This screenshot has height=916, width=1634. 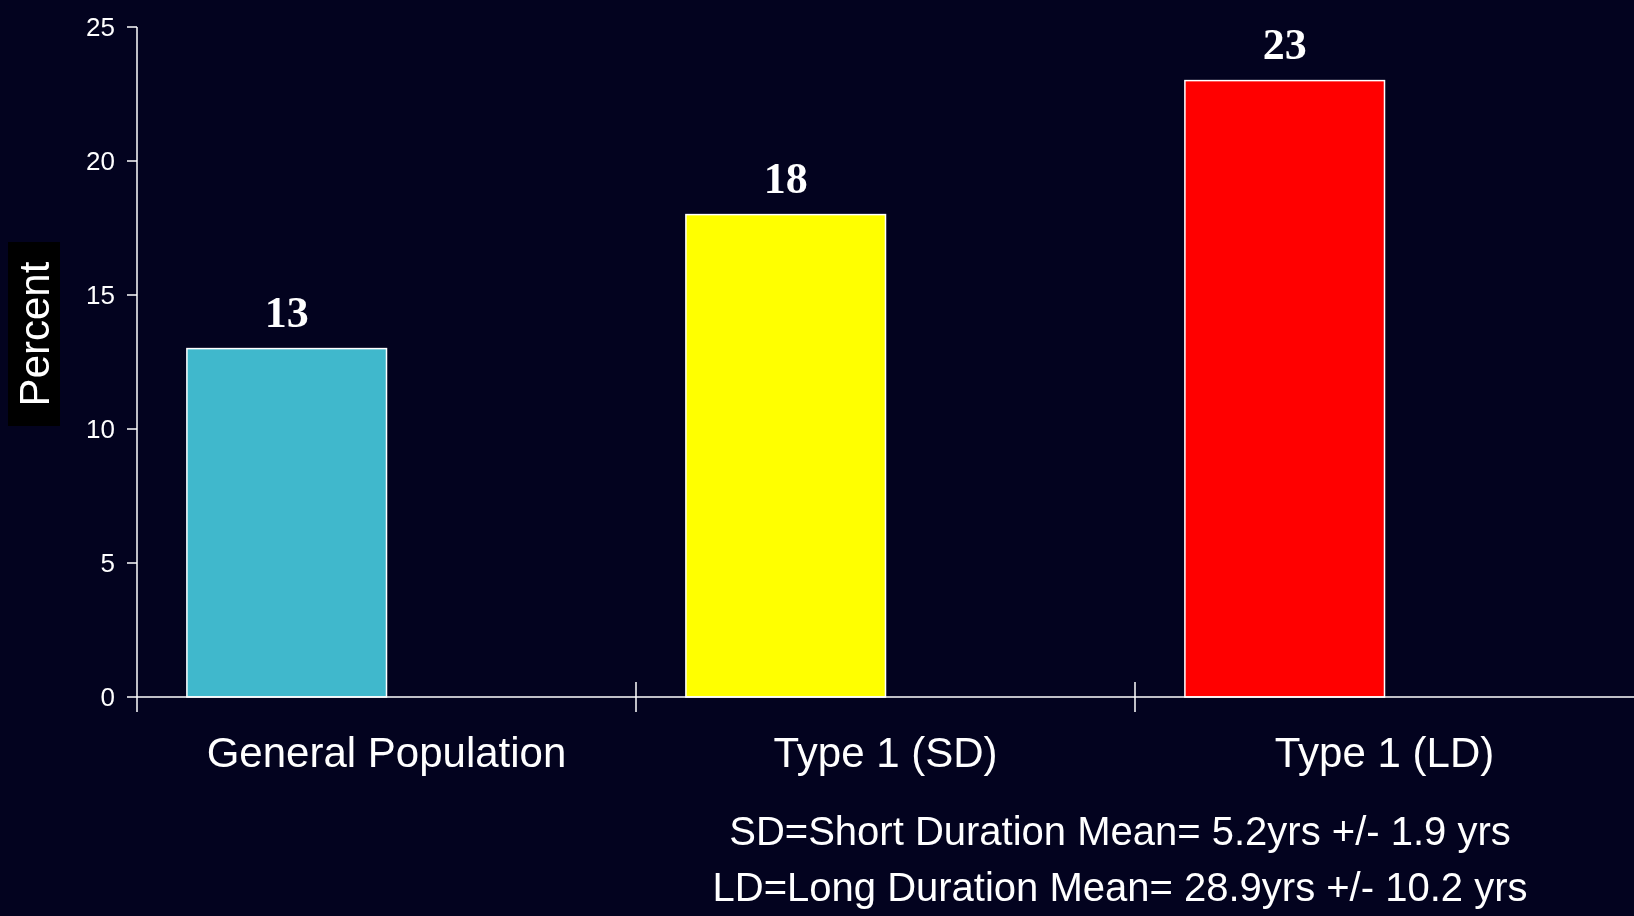 I want to click on x-tick-label: General Population, so click(x=386, y=752).